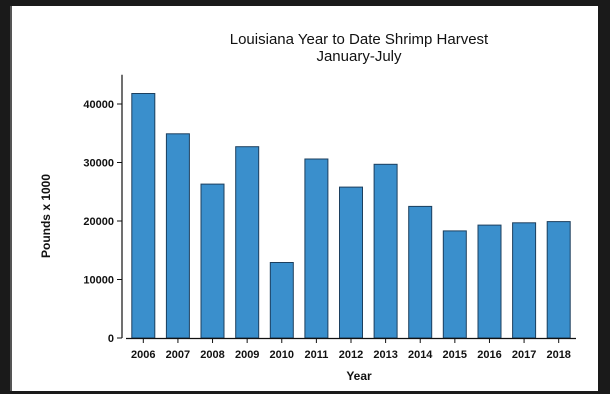  What do you see at coordinates (282, 355) in the screenshot?
I see `x-tick-label-2010: 2010` at bounding box center [282, 355].